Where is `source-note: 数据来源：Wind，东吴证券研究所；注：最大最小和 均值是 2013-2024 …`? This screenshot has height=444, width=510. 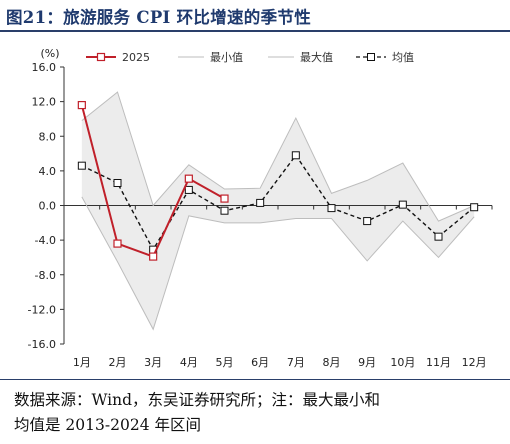
source-note: 数据来源：Wind，东吴证券研究所；注：最大最小和 均值是 2013-2024 … is located at coordinates (259, 413).